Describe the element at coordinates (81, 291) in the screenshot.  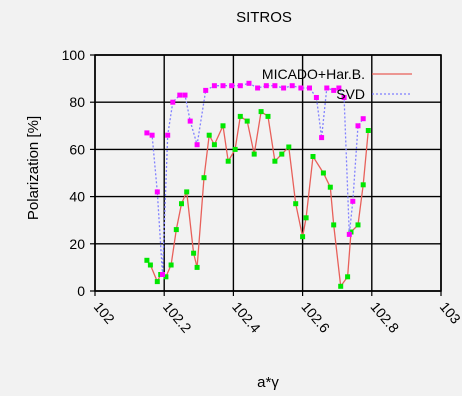
I see `y-tick-label: 0` at that location.